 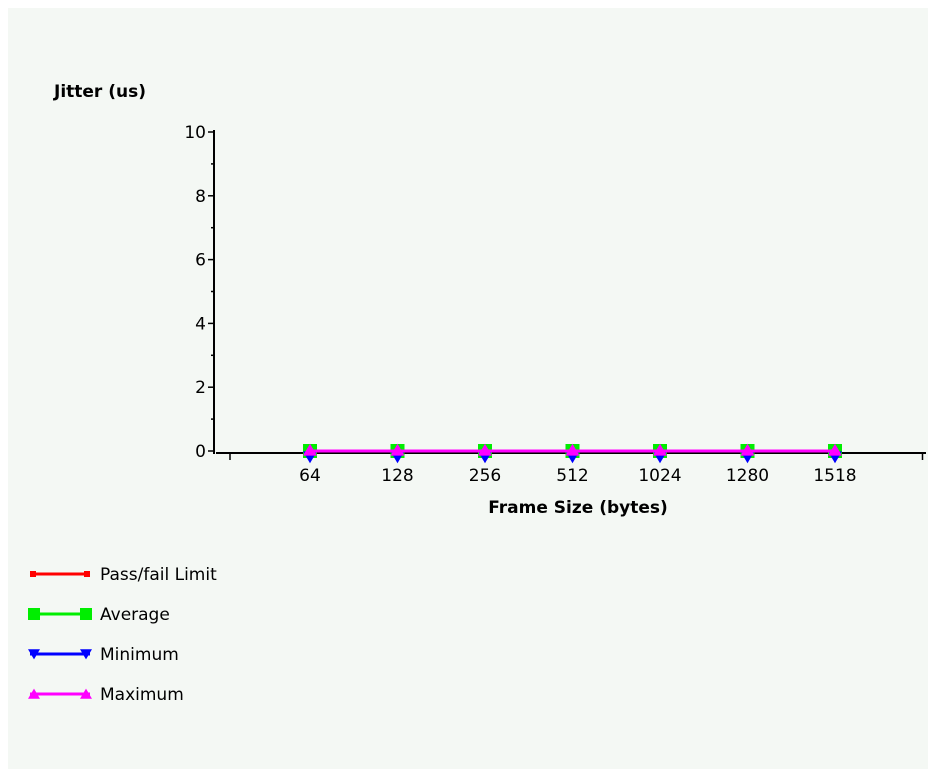 I want to click on x-ticks: 64 128 256 512 1024 1280 1518, so click(x=576, y=469).